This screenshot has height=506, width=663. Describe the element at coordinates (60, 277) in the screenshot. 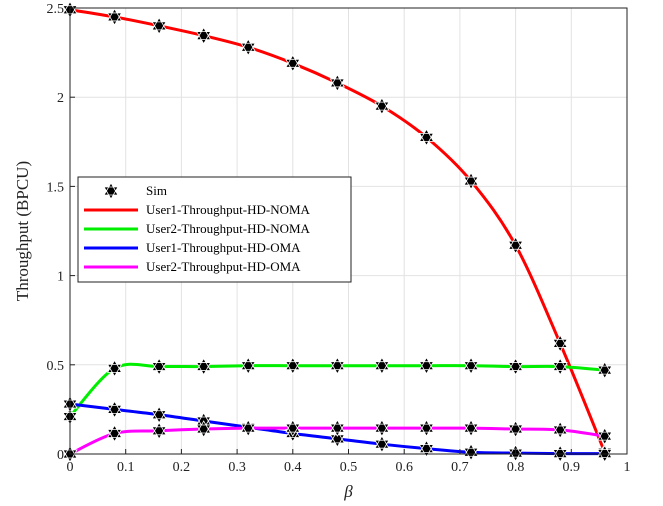

I see `y-tick-label: 1` at that location.